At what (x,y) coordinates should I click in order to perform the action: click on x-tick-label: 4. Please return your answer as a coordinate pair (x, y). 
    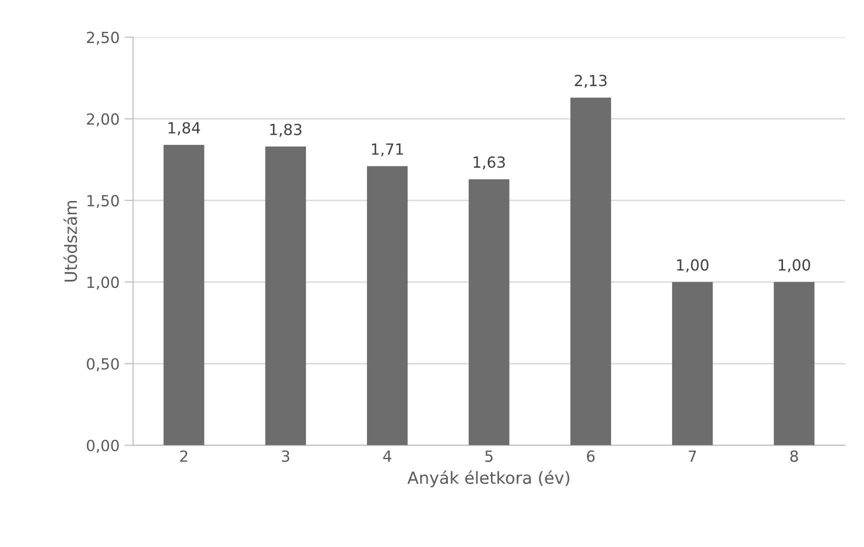
    Looking at the image, I should click on (387, 456).